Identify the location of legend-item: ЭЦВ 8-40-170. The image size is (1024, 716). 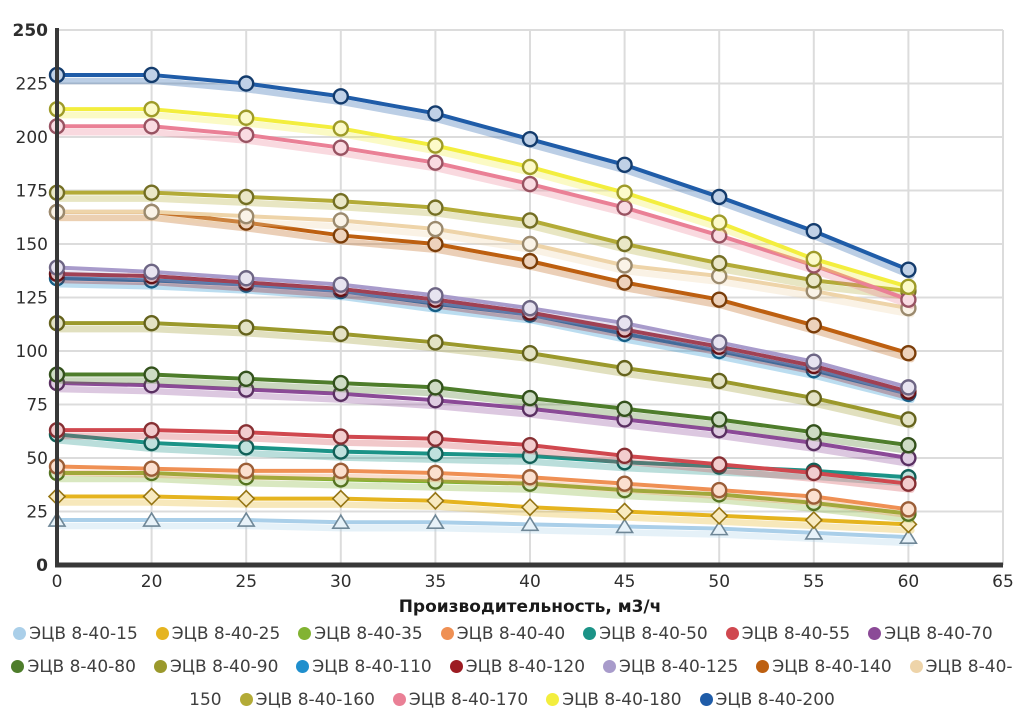
(460, 700).